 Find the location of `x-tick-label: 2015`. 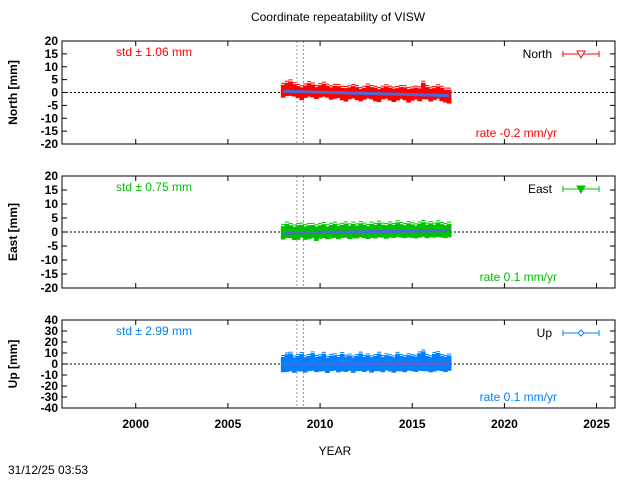

x-tick-label: 2015 is located at coordinates (412, 424).